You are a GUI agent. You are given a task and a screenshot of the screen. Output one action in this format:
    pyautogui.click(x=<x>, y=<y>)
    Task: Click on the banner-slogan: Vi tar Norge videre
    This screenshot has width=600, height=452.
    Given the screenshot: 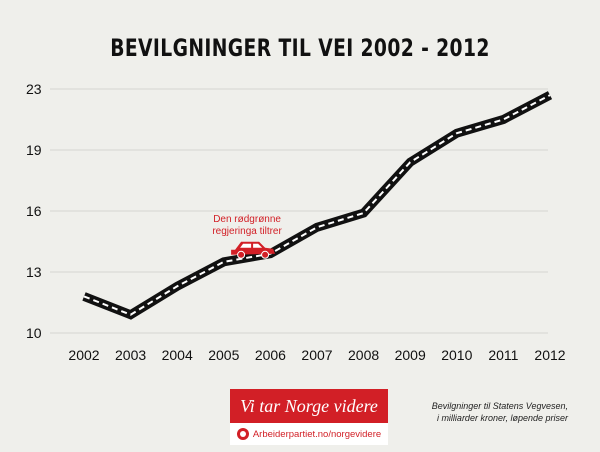 What is the action you would take?
    pyautogui.click(x=309, y=406)
    